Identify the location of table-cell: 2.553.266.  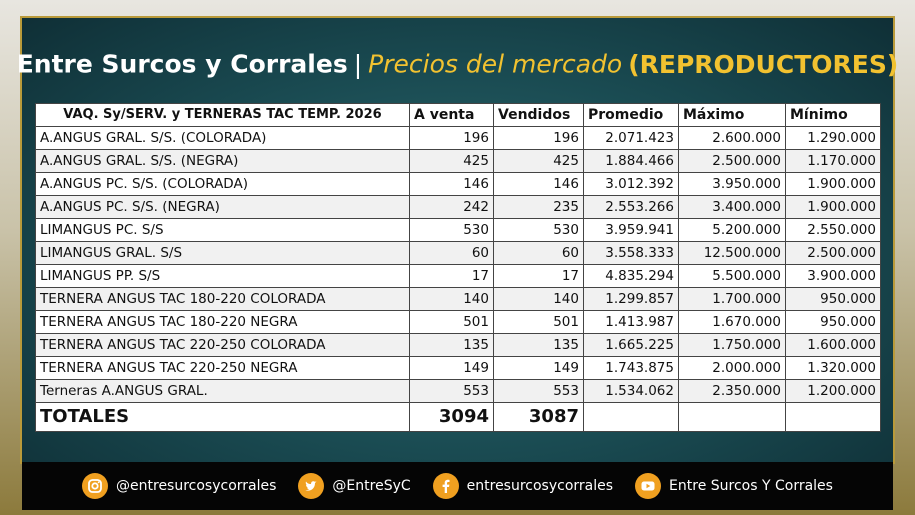
(631, 207).